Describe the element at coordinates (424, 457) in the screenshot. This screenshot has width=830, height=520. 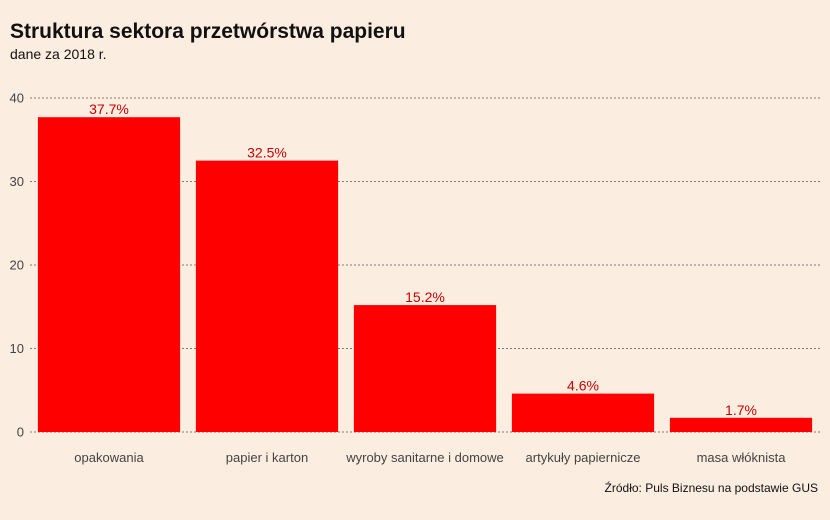
I see `x-tick-label: wyroby sanitarne i domowe` at that location.